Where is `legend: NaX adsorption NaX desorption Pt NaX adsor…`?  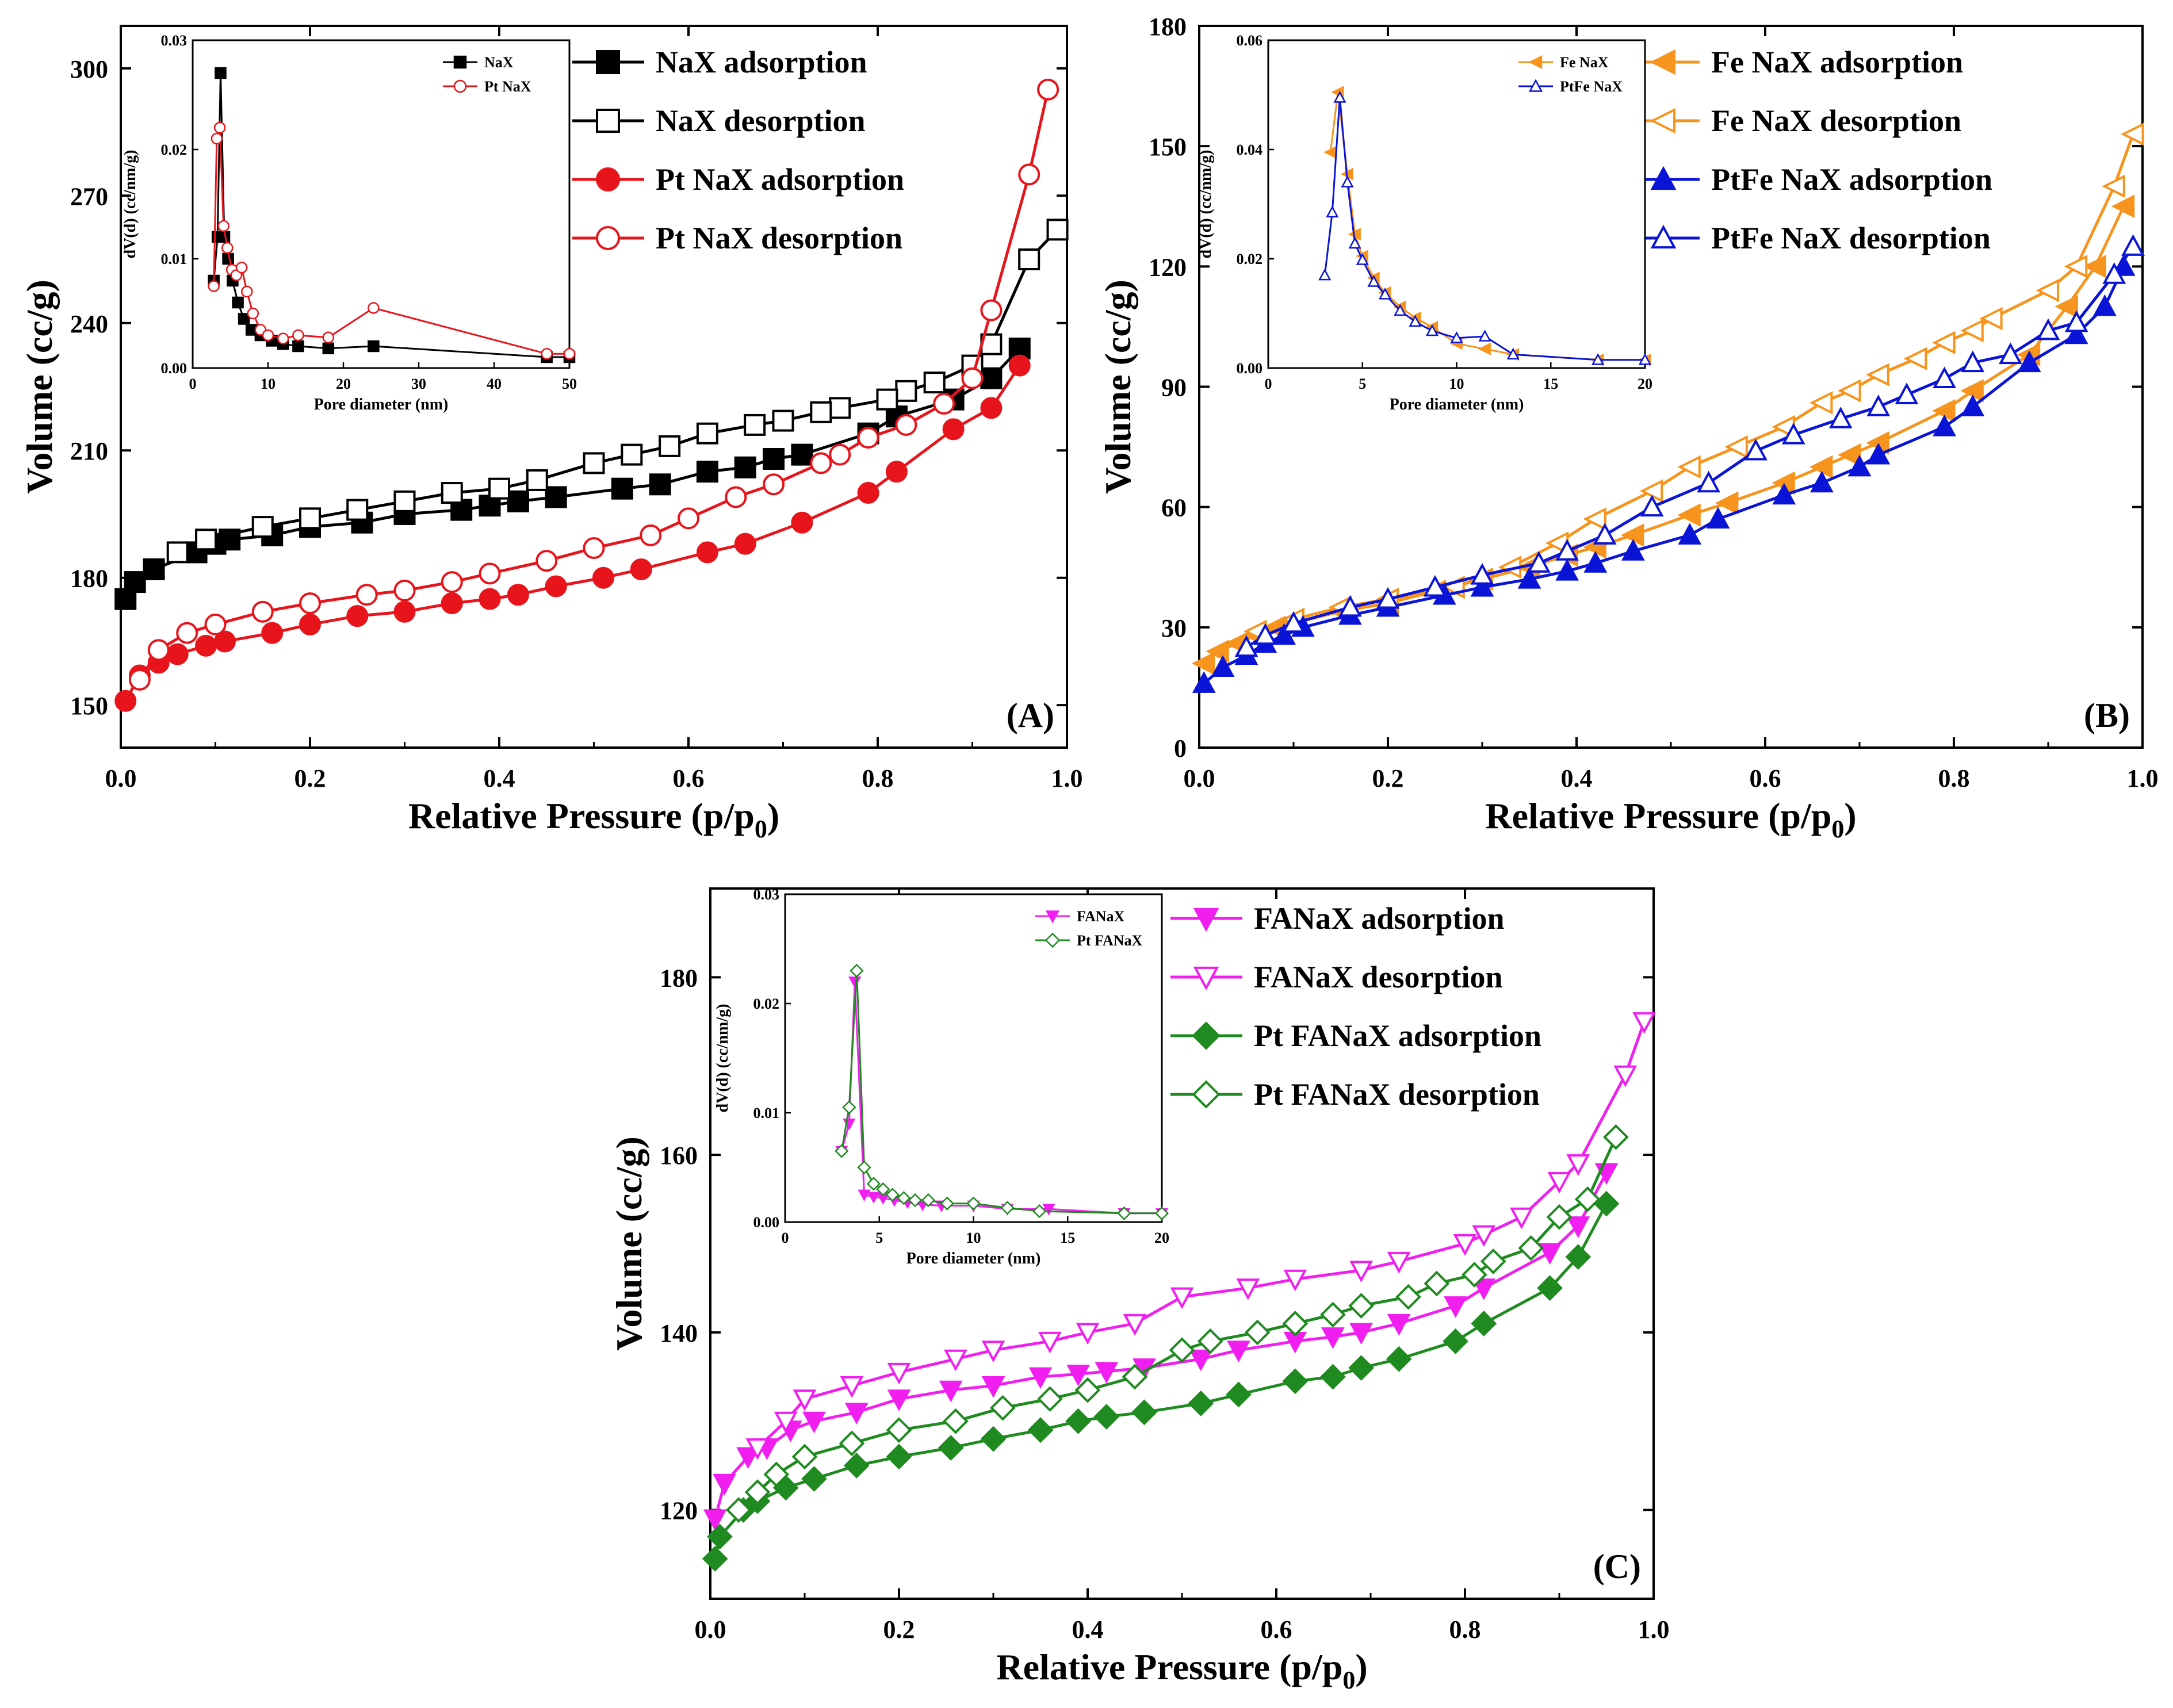 legend: NaX adsorption NaX desorption Pt NaX adsor… is located at coordinates (738, 150).